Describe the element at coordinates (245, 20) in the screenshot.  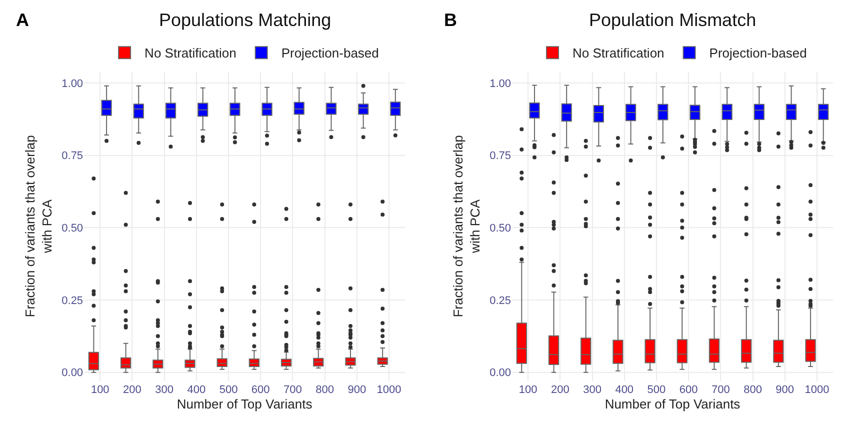
I see `chart-title: Populations Matching` at that location.